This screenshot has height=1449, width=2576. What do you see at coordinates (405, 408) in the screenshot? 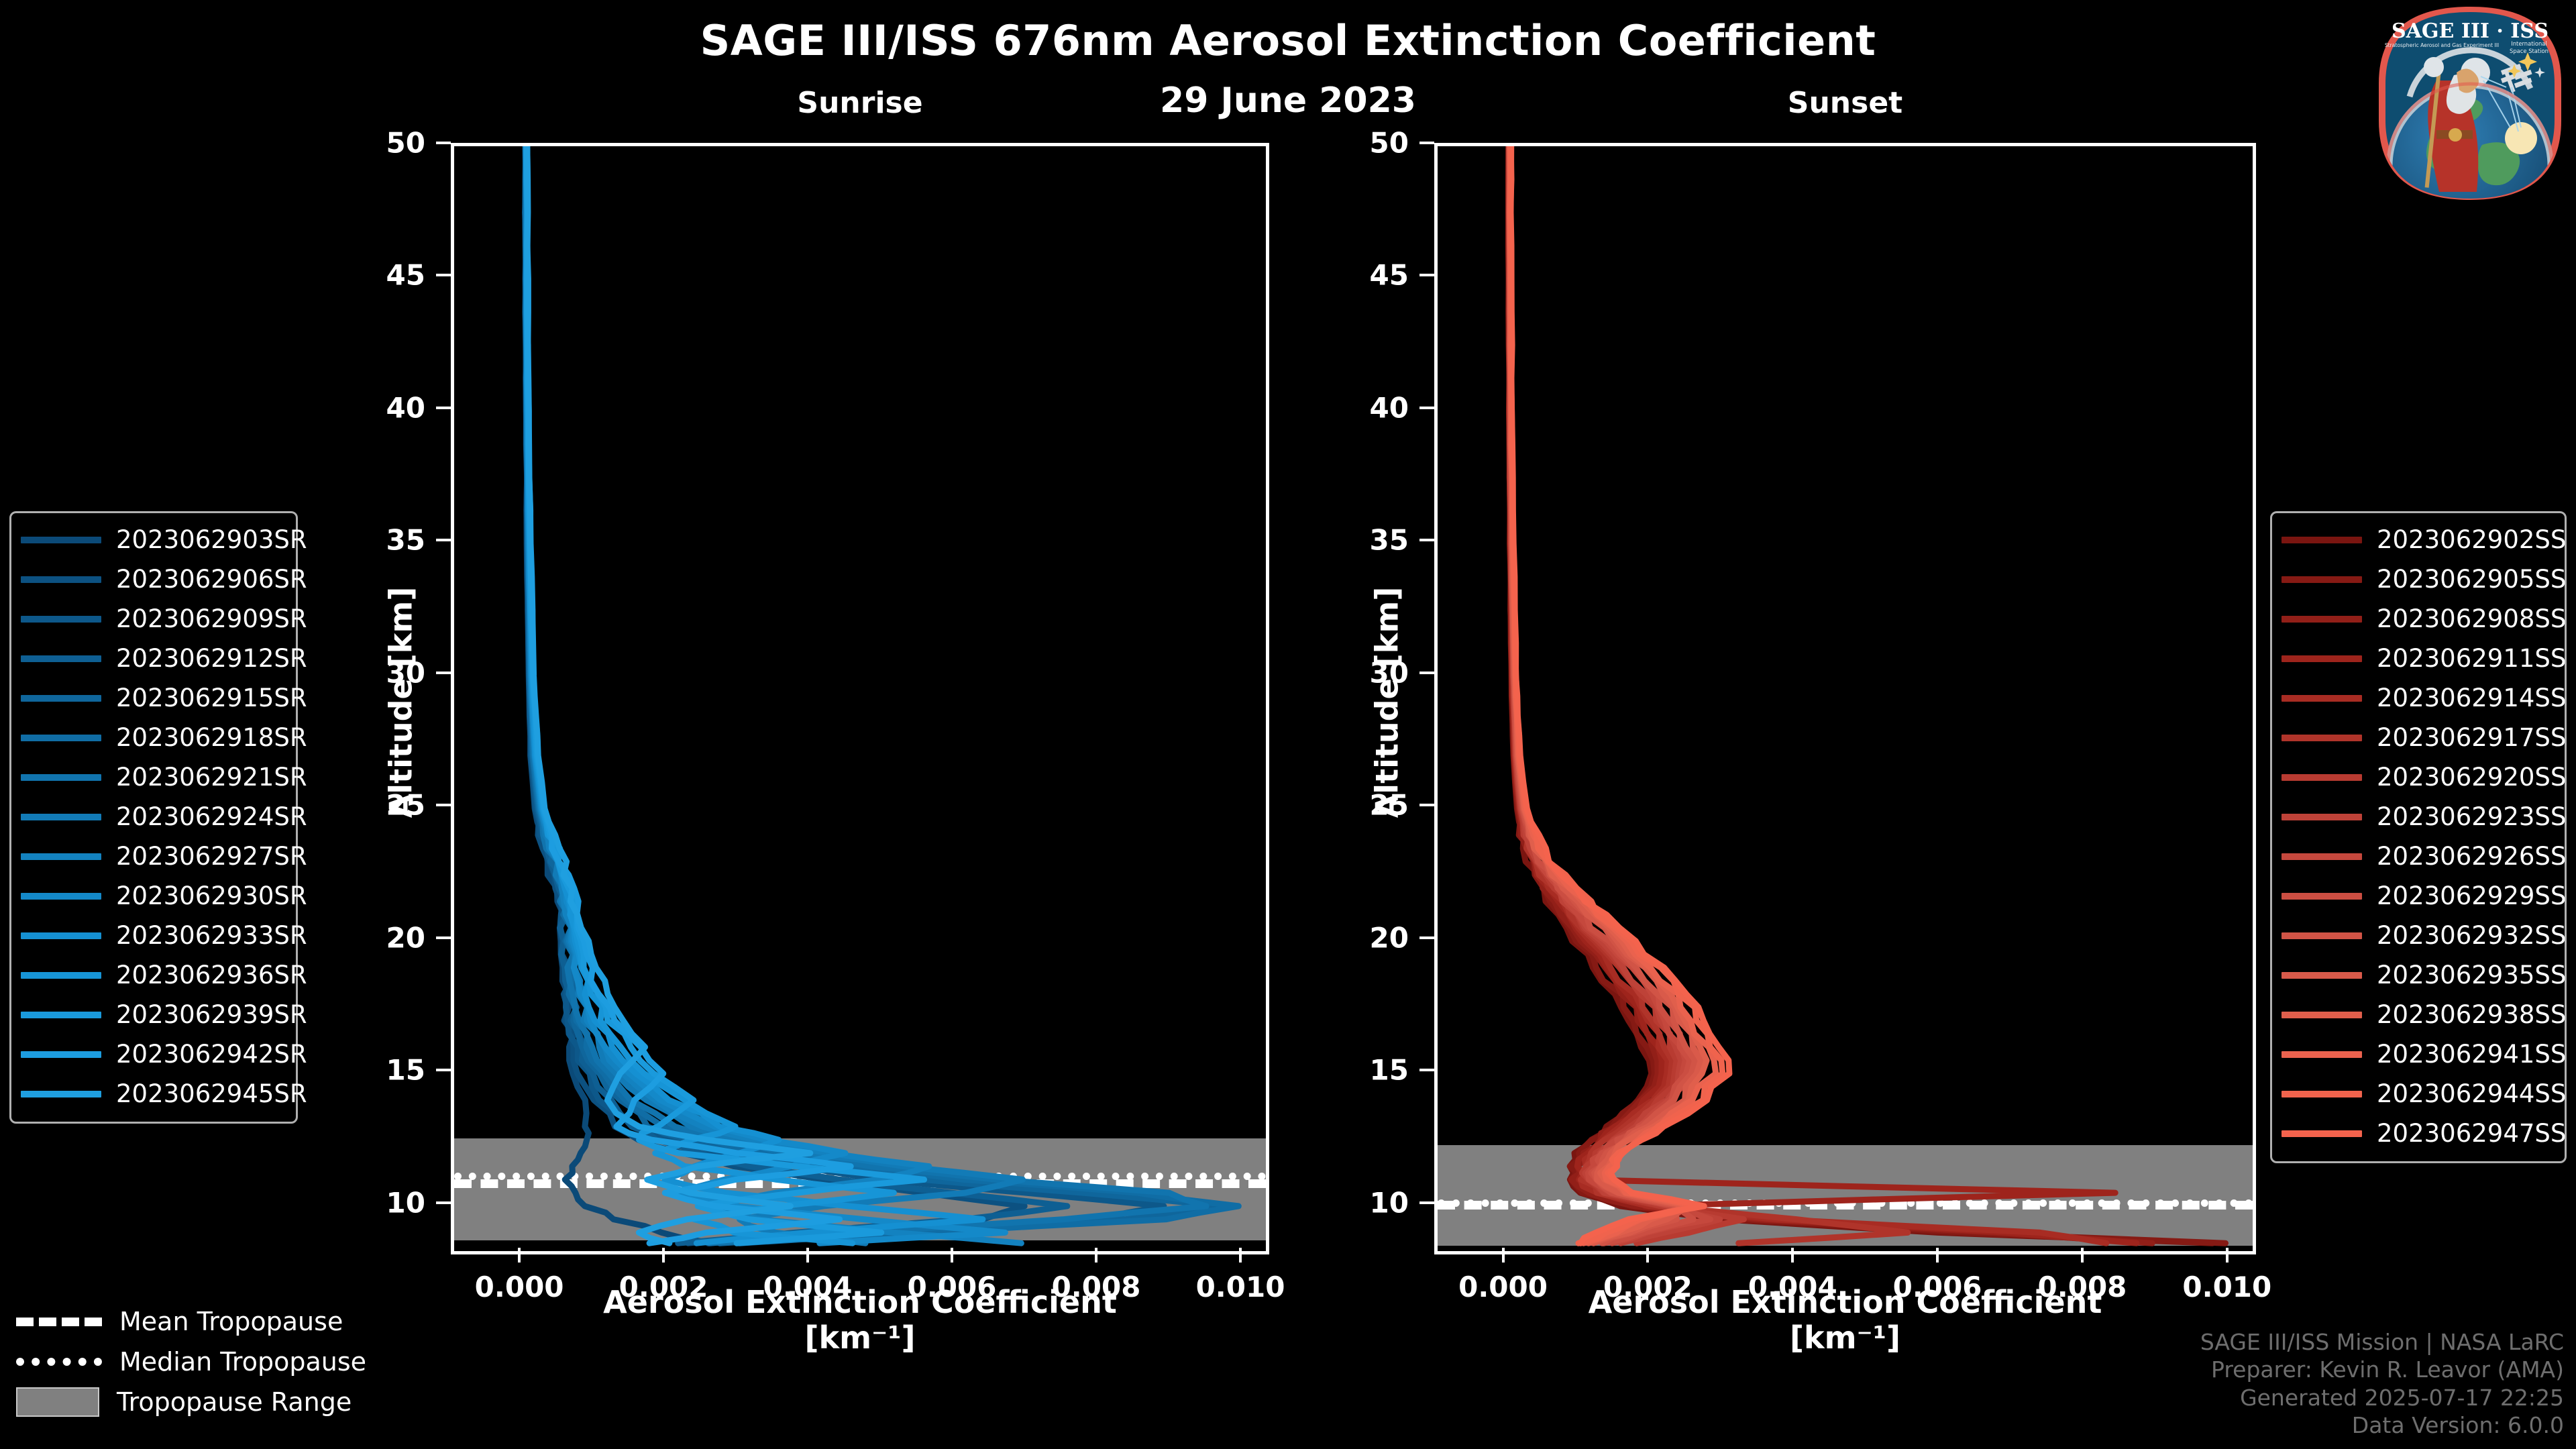
I see `sunrise-ytick-label: 40` at bounding box center [405, 408].